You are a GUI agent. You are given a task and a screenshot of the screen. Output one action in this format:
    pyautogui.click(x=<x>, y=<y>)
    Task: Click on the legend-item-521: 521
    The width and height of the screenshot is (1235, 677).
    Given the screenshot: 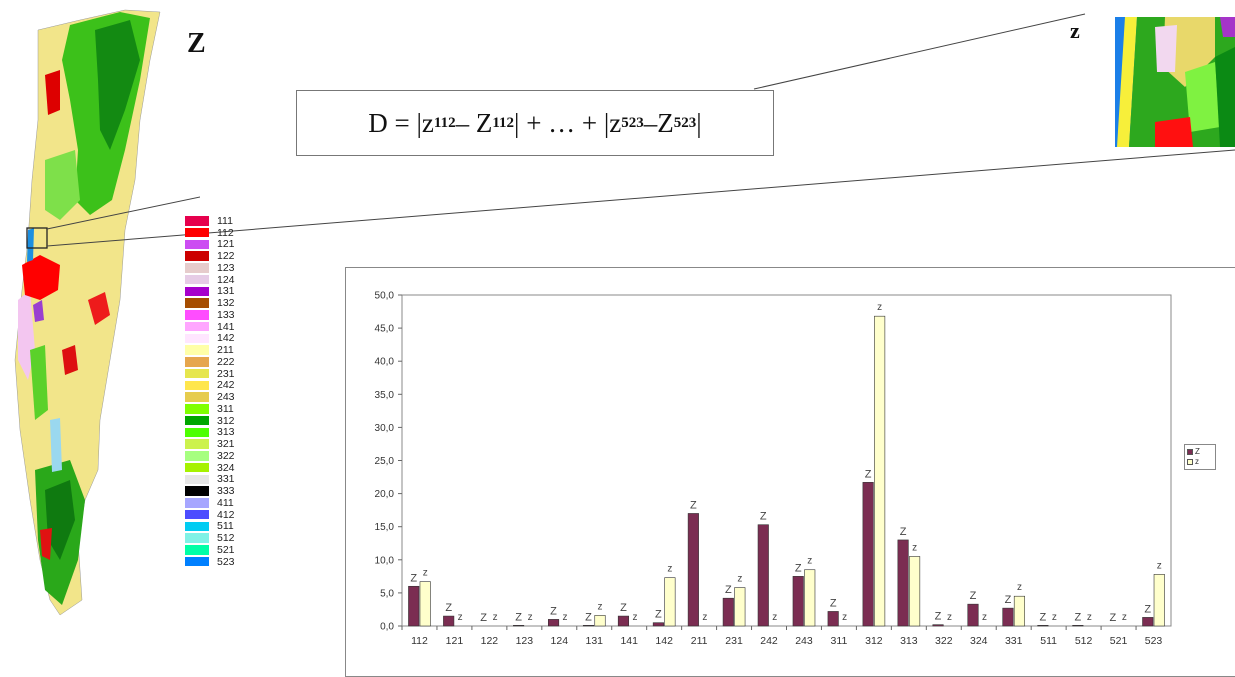 What is the action you would take?
    pyautogui.click(x=210, y=550)
    